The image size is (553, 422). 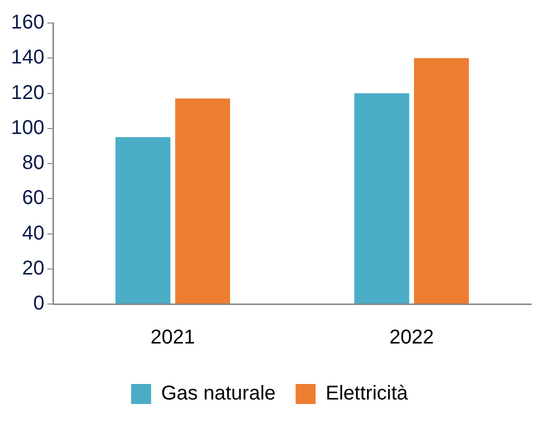 What do you see at coordinates (38, 303) in the screenshot?
I see `y-tick-label: 0` at bounding box center [38, 303].